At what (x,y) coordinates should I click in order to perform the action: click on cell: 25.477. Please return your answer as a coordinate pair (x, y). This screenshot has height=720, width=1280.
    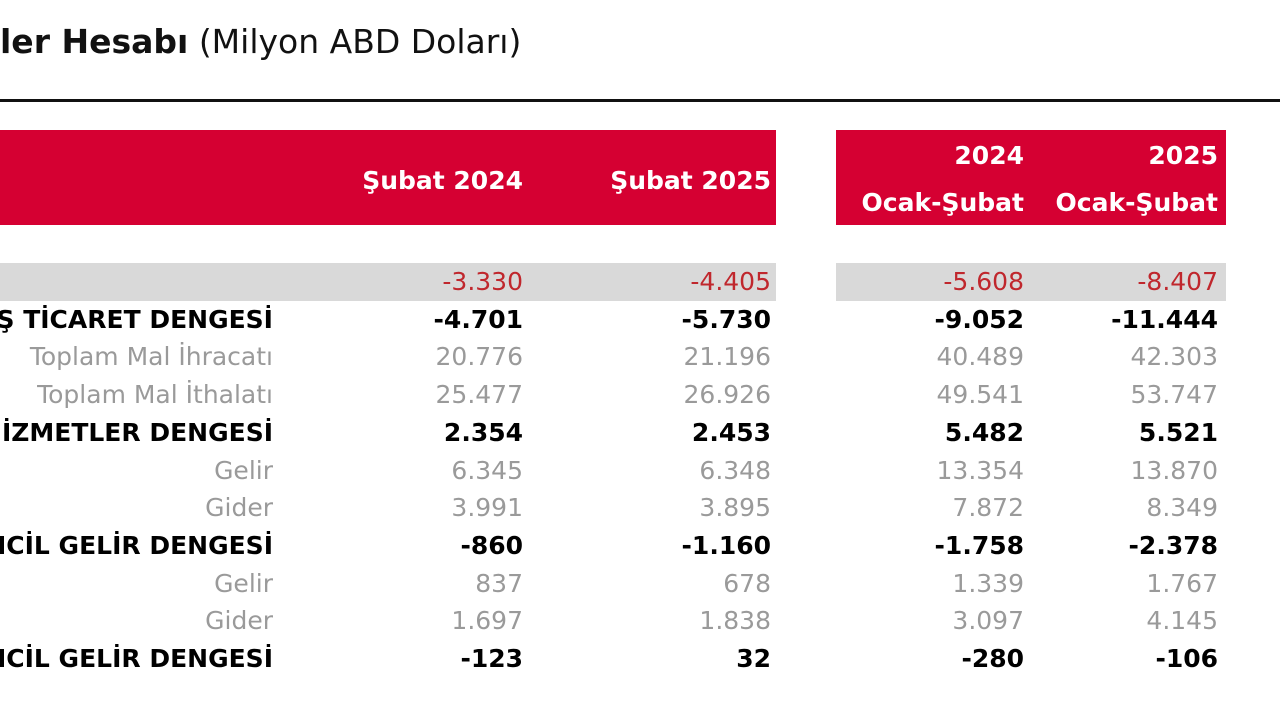
    Looking at the image, I should click on (479, 395).